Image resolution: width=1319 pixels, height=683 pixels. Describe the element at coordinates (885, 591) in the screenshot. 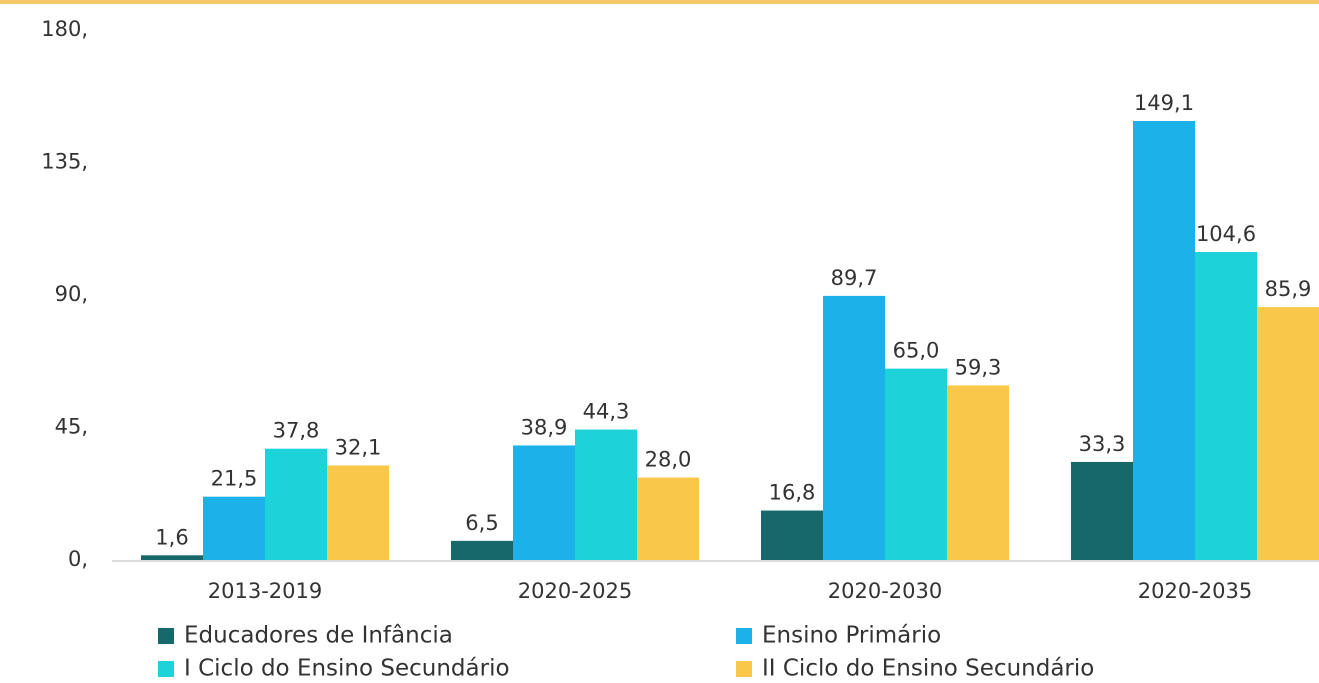

I see `x-tick-label: 2020-2030` at that location.